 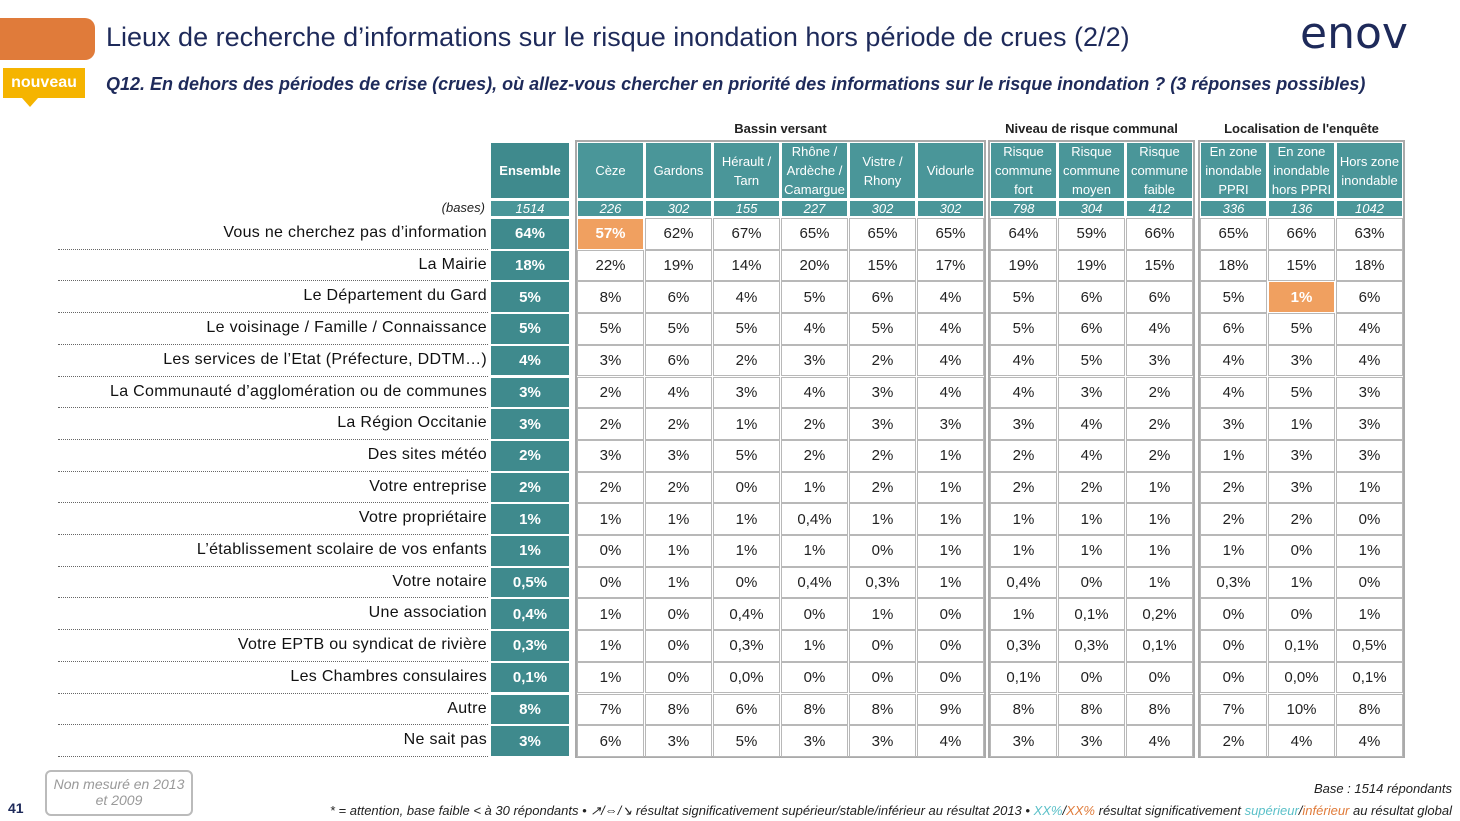 What do you see at coordinates (610, 709) in the screenshot?
I see `table-cell: 7%` at bounding box center [610, 709].